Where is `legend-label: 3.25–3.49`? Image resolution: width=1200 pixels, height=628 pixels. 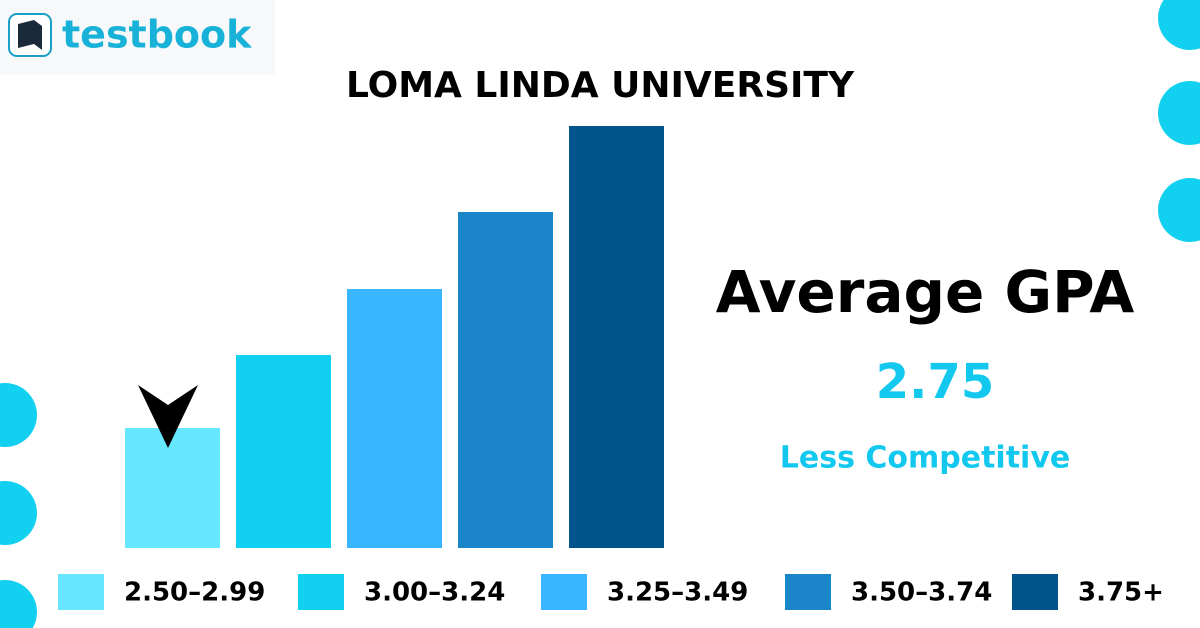
legend-label: 3.25–3.49 is located at coordinates (677, 593).